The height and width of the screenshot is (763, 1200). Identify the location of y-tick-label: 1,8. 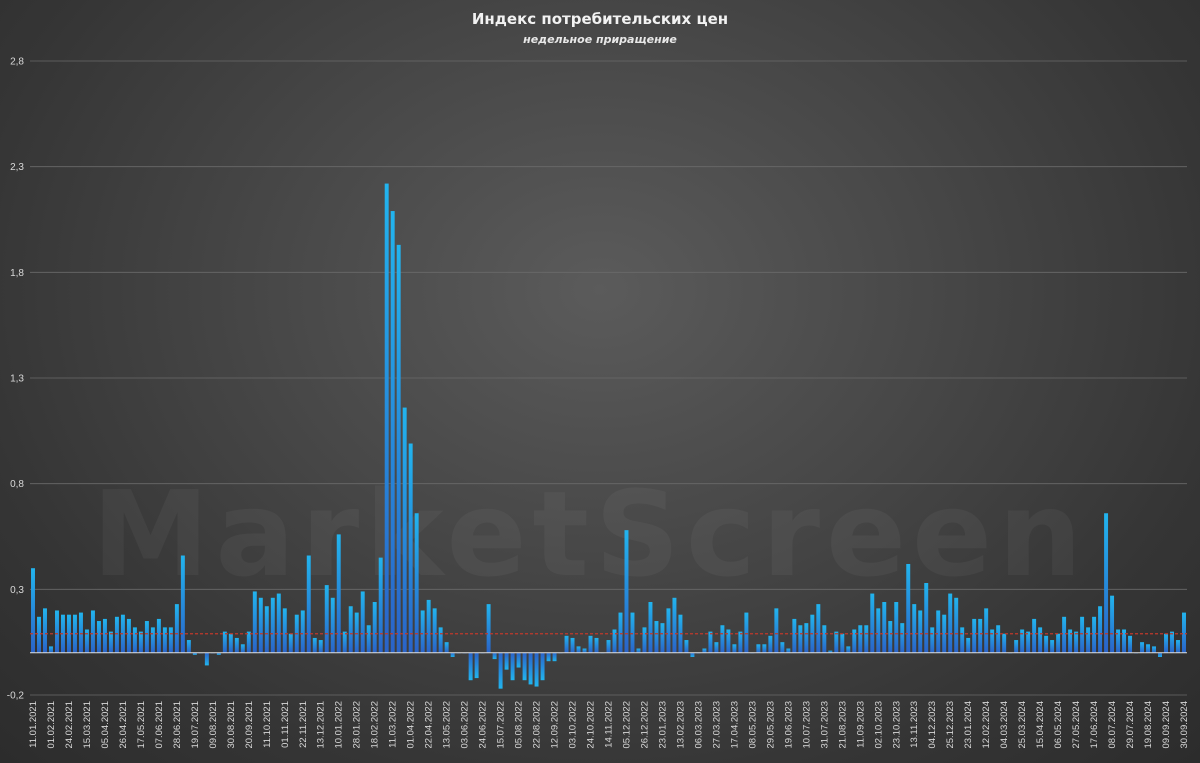
(17, 273).